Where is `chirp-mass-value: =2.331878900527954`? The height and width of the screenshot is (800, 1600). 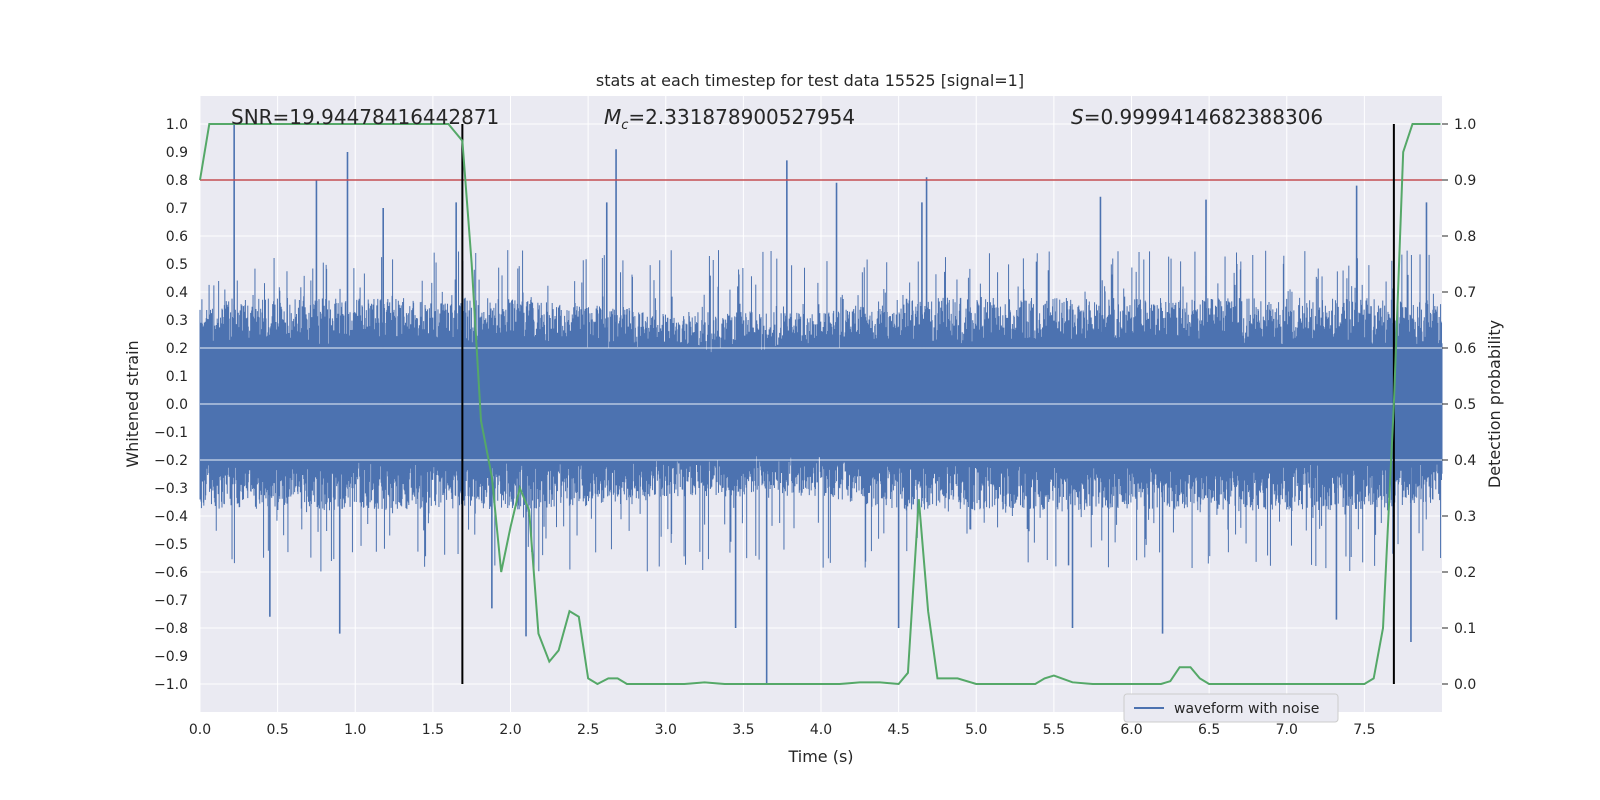
chirp-mass-value: =2.331878900527954 is located at coordinates (741, 117).